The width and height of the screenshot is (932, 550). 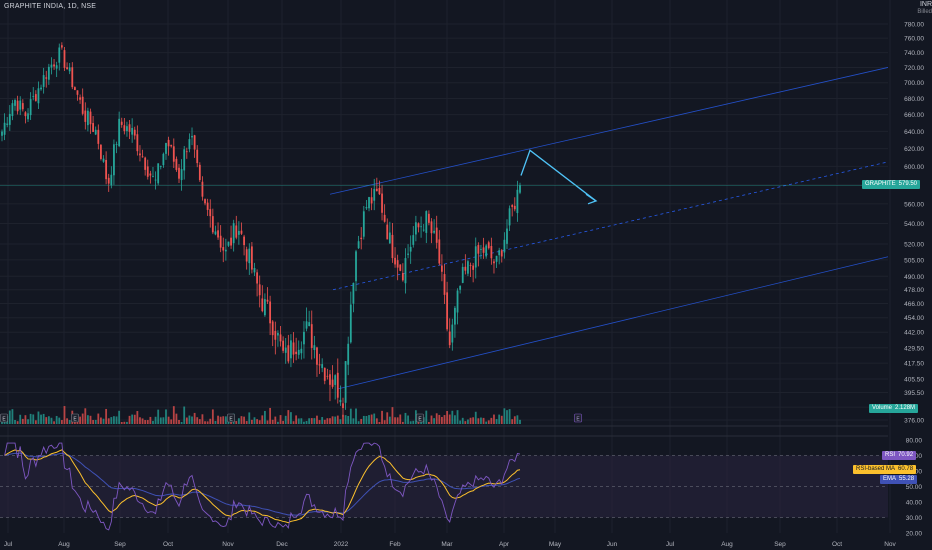 I want to click on ema-tag-value: 55.28, so click(x=907, y=479).